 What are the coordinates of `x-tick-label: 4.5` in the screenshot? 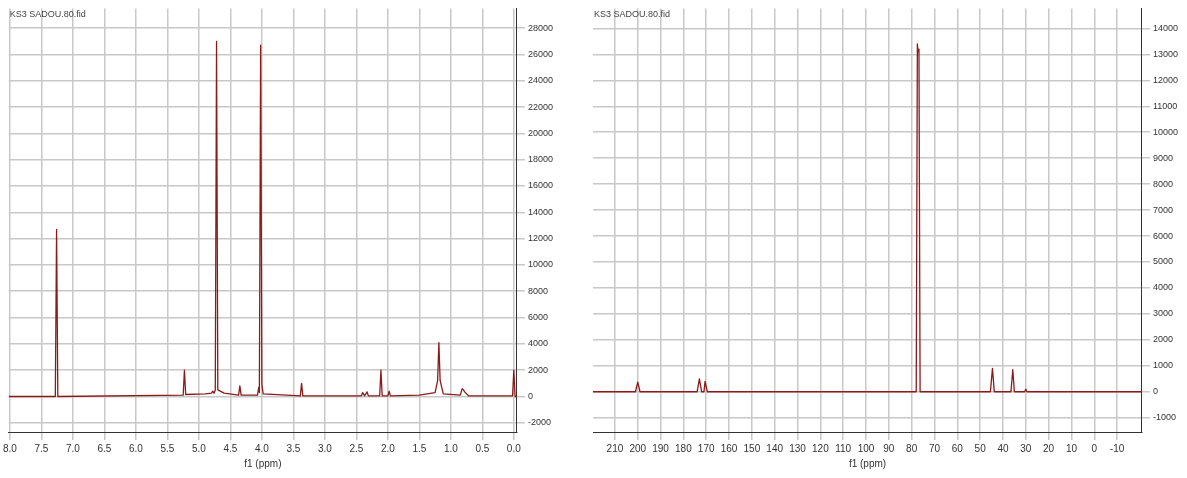 It's located at (230, 448).